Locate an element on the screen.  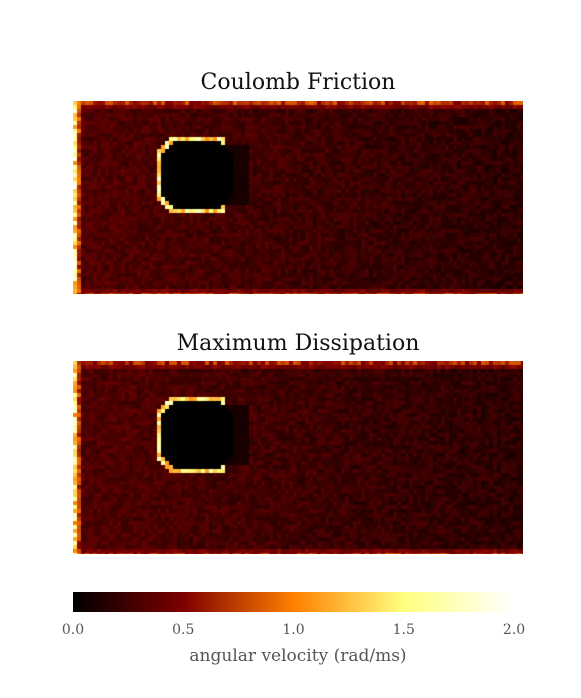
bottom-panel-title: Maximum Dissipation is located at coordinates (298, 343).